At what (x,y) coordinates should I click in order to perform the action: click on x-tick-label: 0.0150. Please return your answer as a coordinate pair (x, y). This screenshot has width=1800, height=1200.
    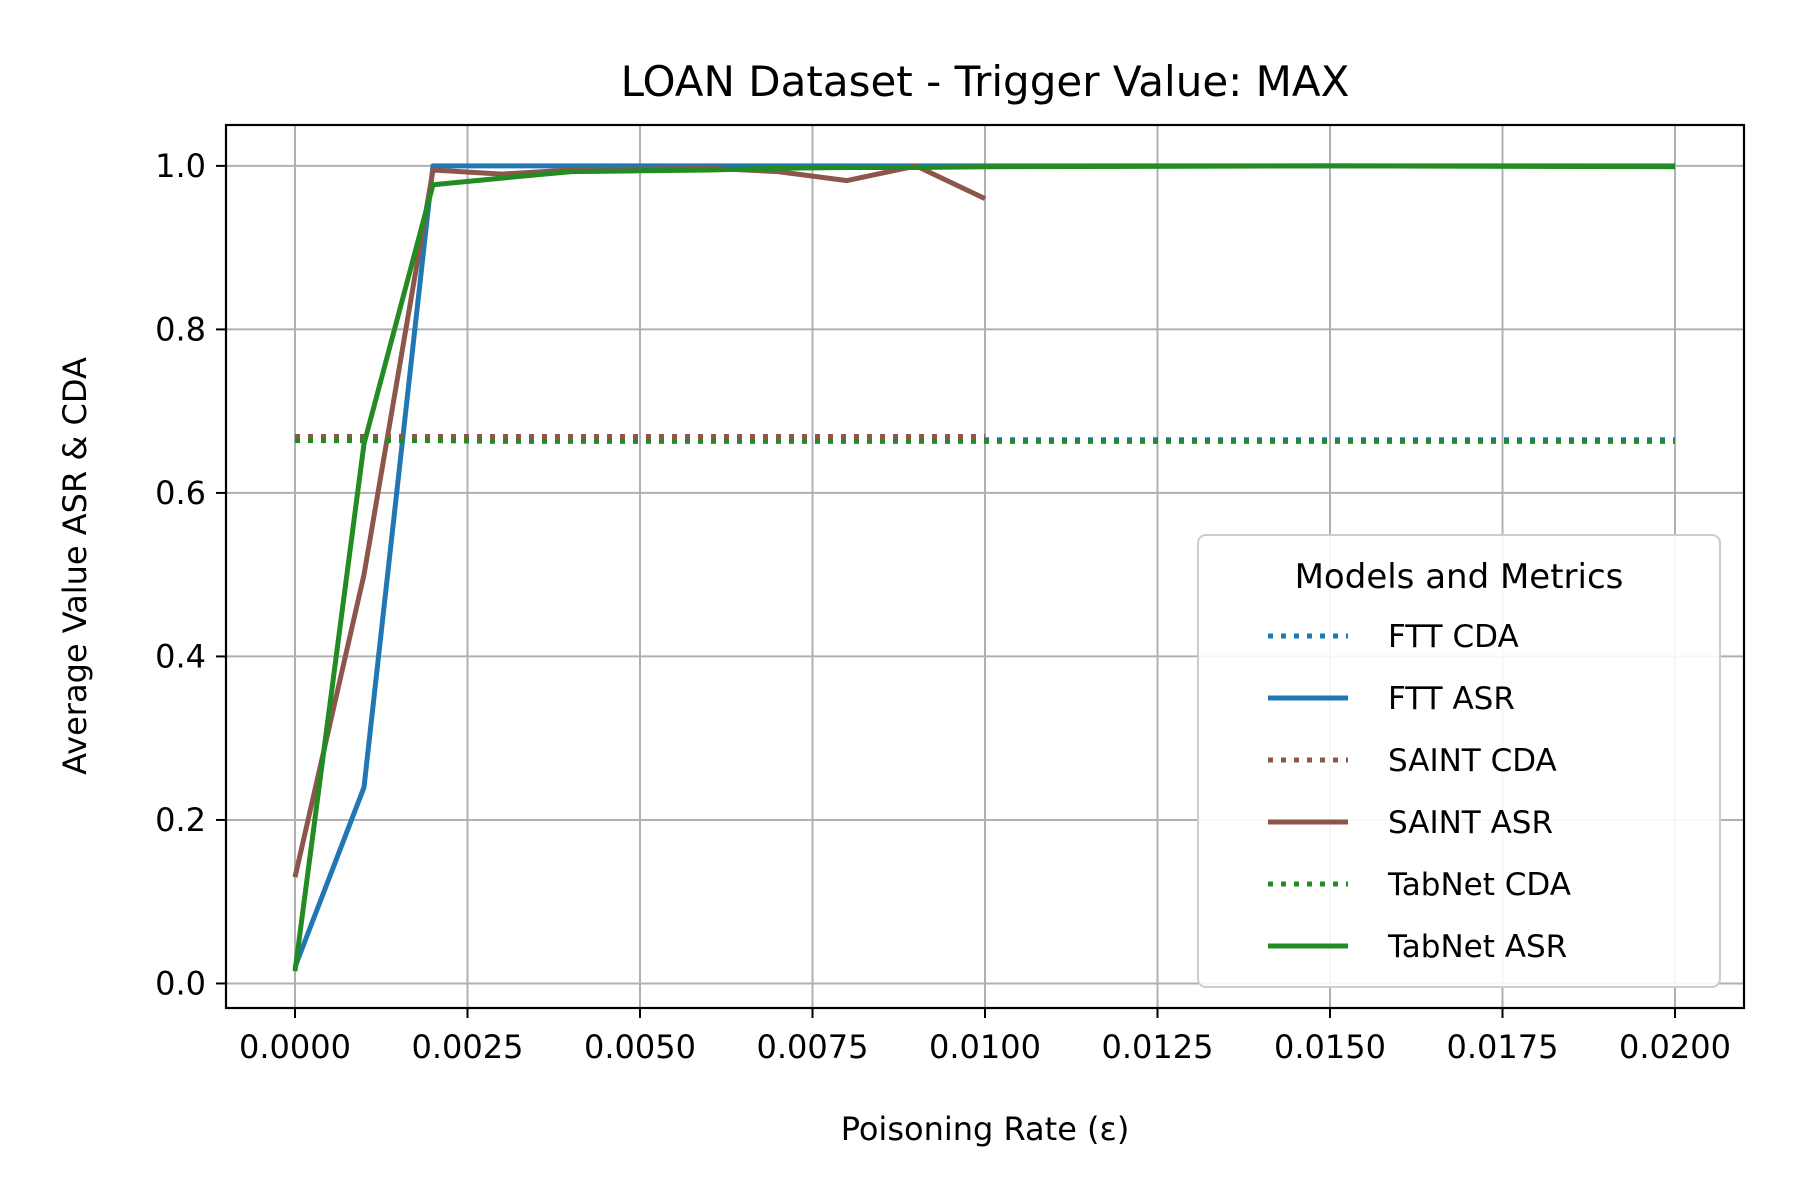
    Looking at the image, I should click on (1330, 1047).